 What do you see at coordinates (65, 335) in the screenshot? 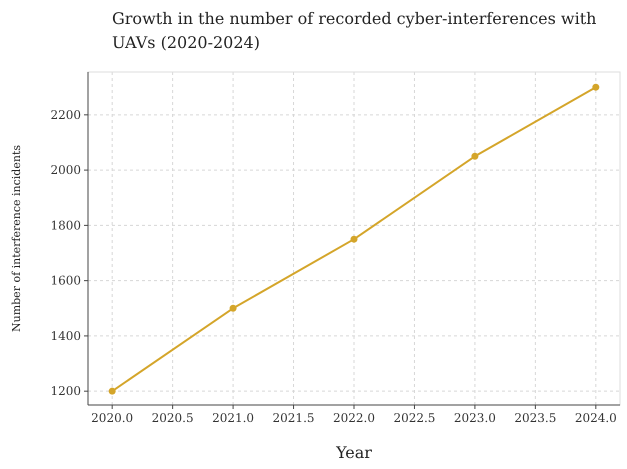
I see `y-tick-label: 1400` at bounding box center [65, 335].